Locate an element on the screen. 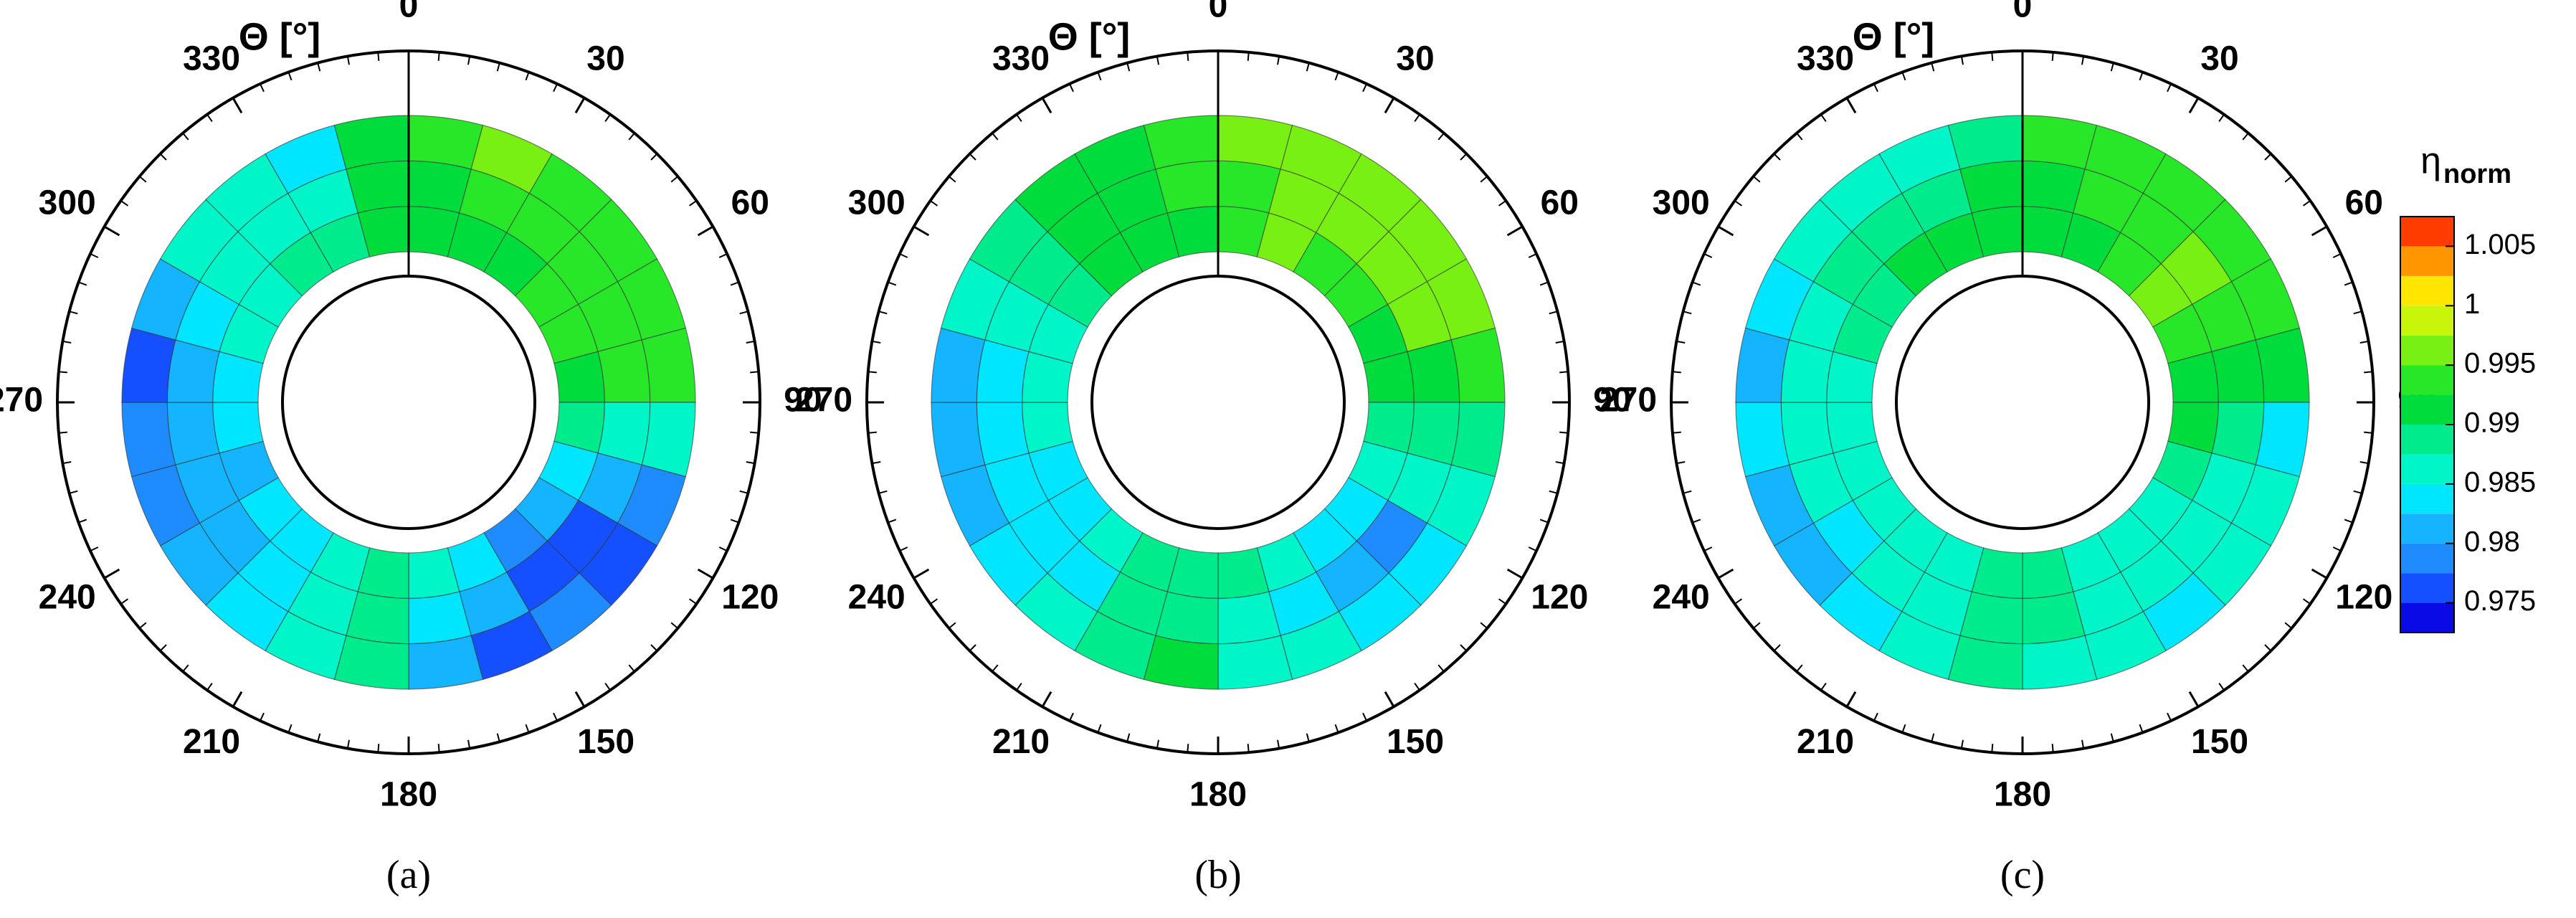 The height and width of the screenshot is (918, 2576). colorbar-tick-label: 1 is located at coordinates (2472, 304).